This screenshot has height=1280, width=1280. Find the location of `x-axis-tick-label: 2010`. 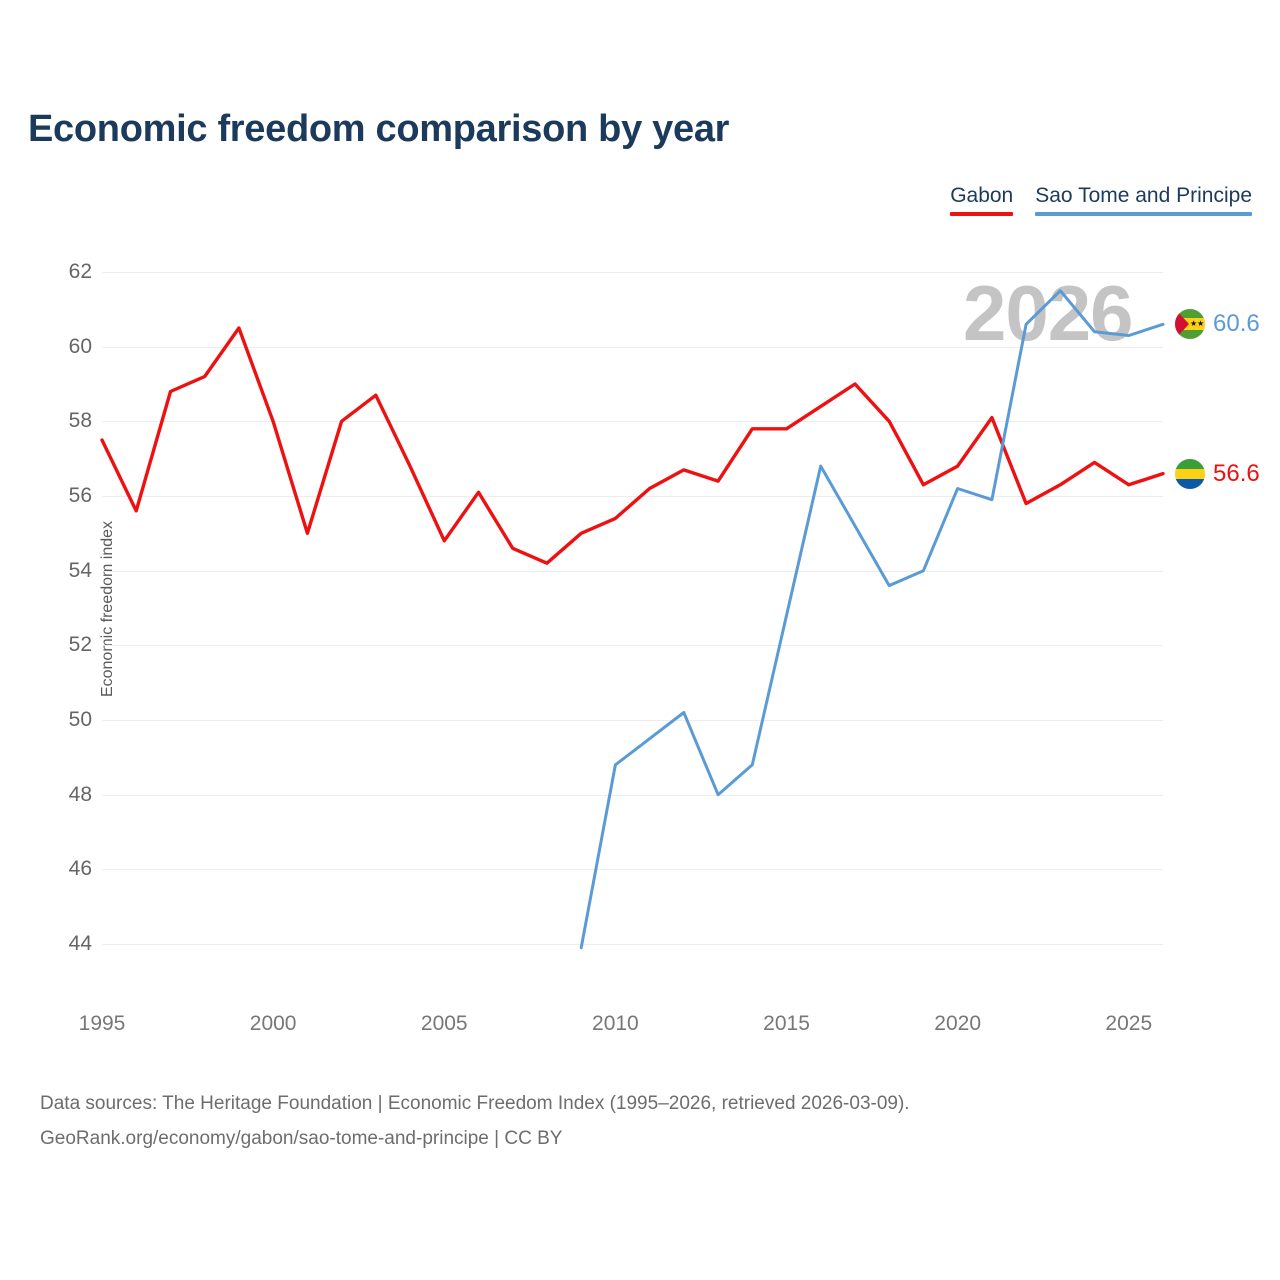

x-axis-tick-label: 2010 is located at coordinates (615, 1023).